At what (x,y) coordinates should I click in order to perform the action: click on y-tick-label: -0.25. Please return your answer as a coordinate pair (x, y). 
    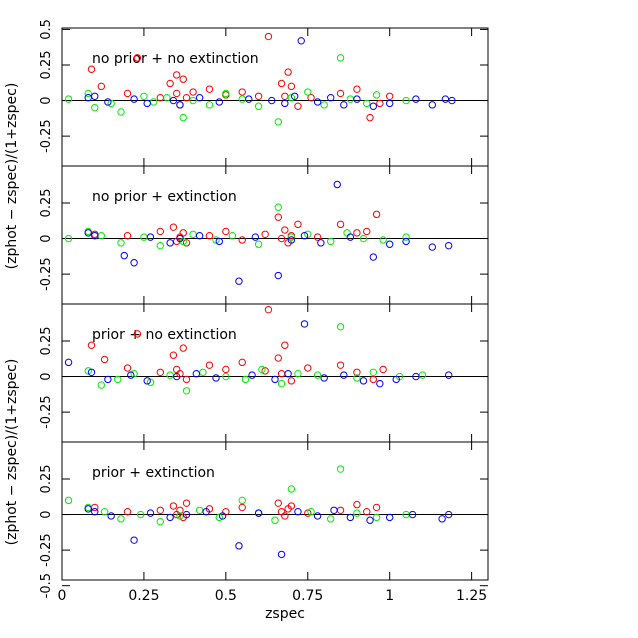
    Looking at the image, I should click on (46, 550).